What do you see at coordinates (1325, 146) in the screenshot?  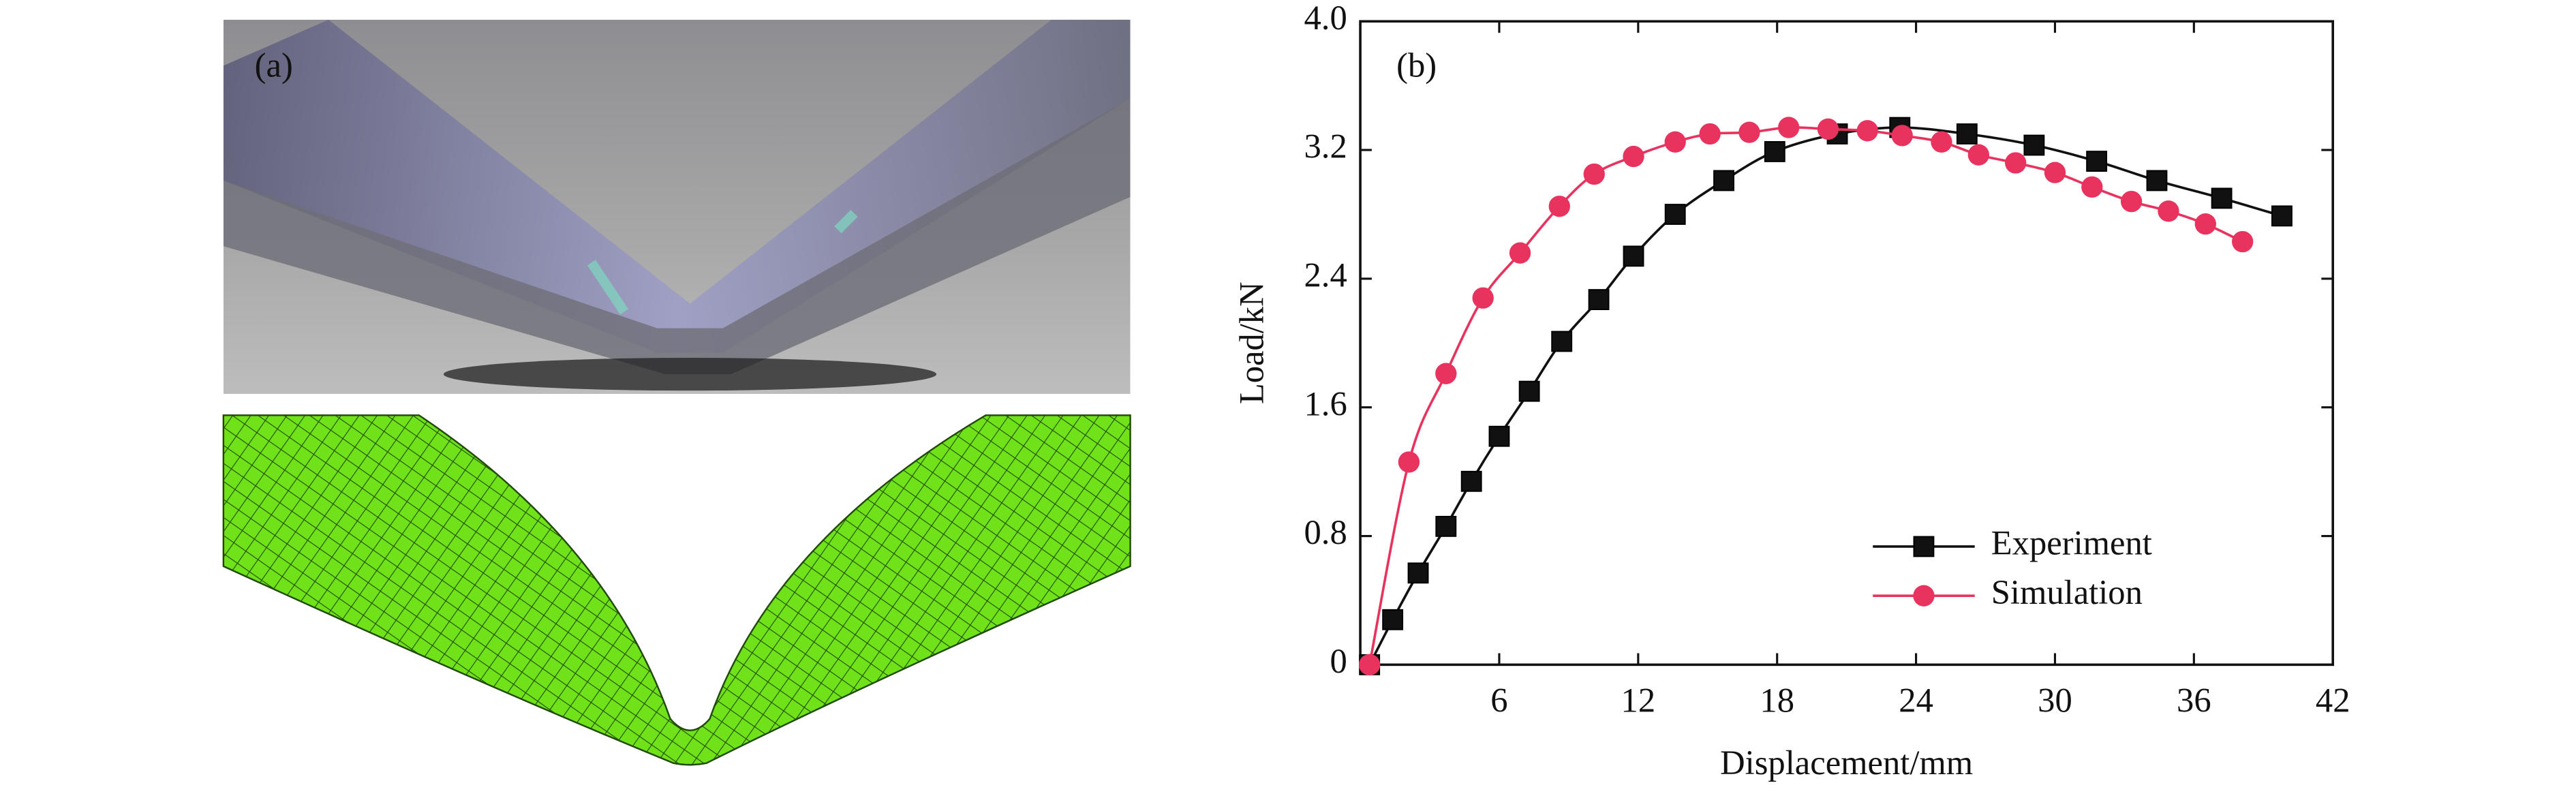 I see `y-tick-label: 3.2` at bounding box center [1325, 146].